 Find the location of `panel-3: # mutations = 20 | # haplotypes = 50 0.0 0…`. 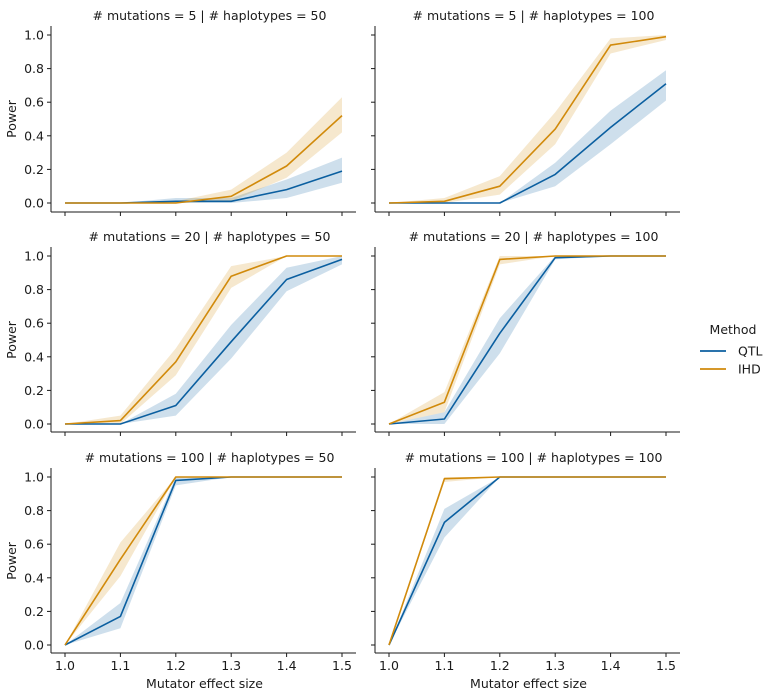

panel-3: # mutations = 20 | # haplotypes = 50 0.0 0… is located at coordinates (180, 332).